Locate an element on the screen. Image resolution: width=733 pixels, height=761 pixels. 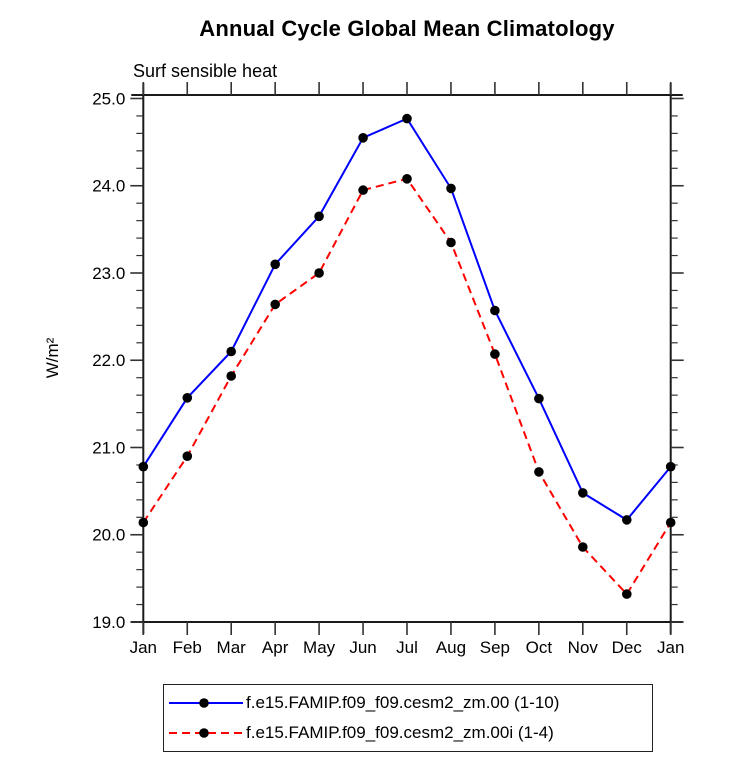
legend-item-series1: f.e15.FAMIP.f09_f09.cesm2_zm.00 (1-10) is located at coordinates (408, 703).